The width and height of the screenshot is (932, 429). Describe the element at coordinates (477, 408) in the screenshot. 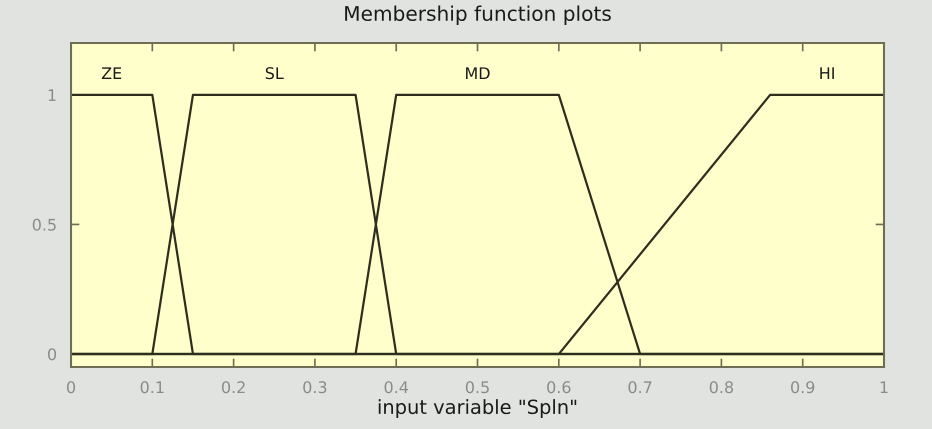

I see `x-axis-title: input variable "Spln"` at that location.